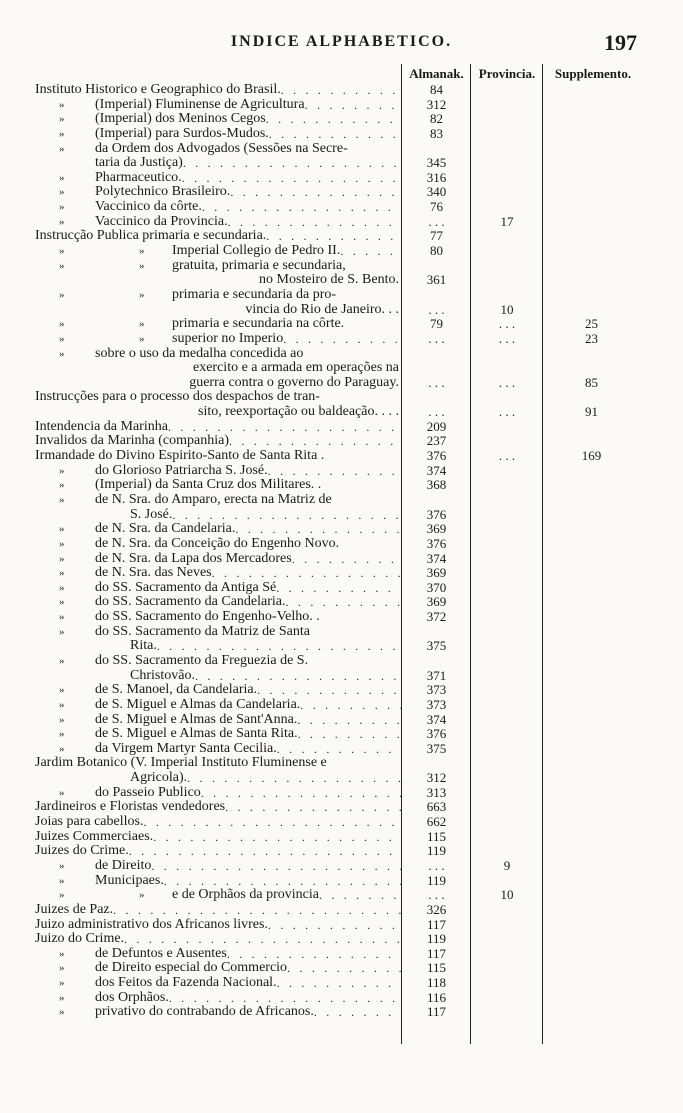 The image size is (683, 1113). I want to click on entry-label: Jardineiros e Floristas vendedores, so click(130, 807).